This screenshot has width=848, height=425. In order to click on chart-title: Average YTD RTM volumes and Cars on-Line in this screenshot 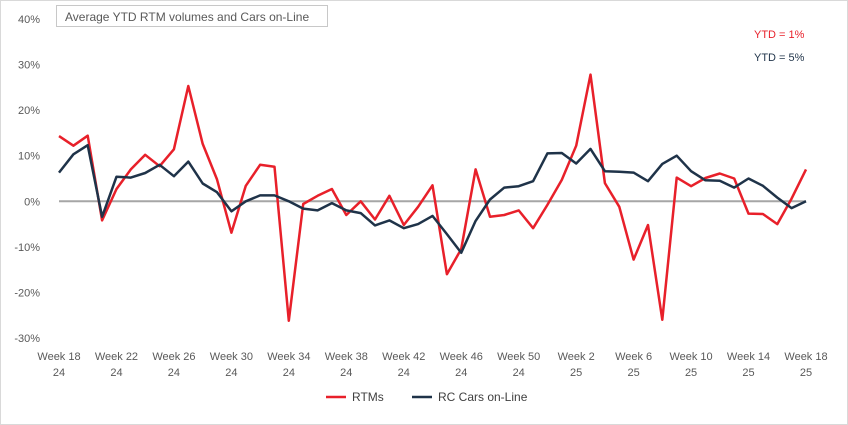, I will do `click(192, 16)`.